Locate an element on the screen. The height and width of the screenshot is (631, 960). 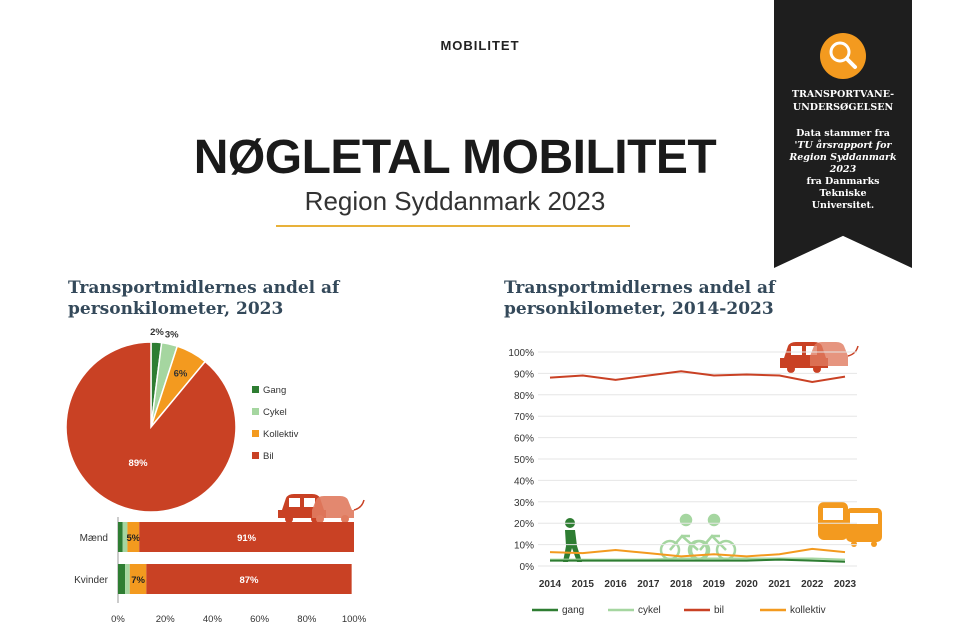
legend-label: Cykel is located at coordinates (275, 412).